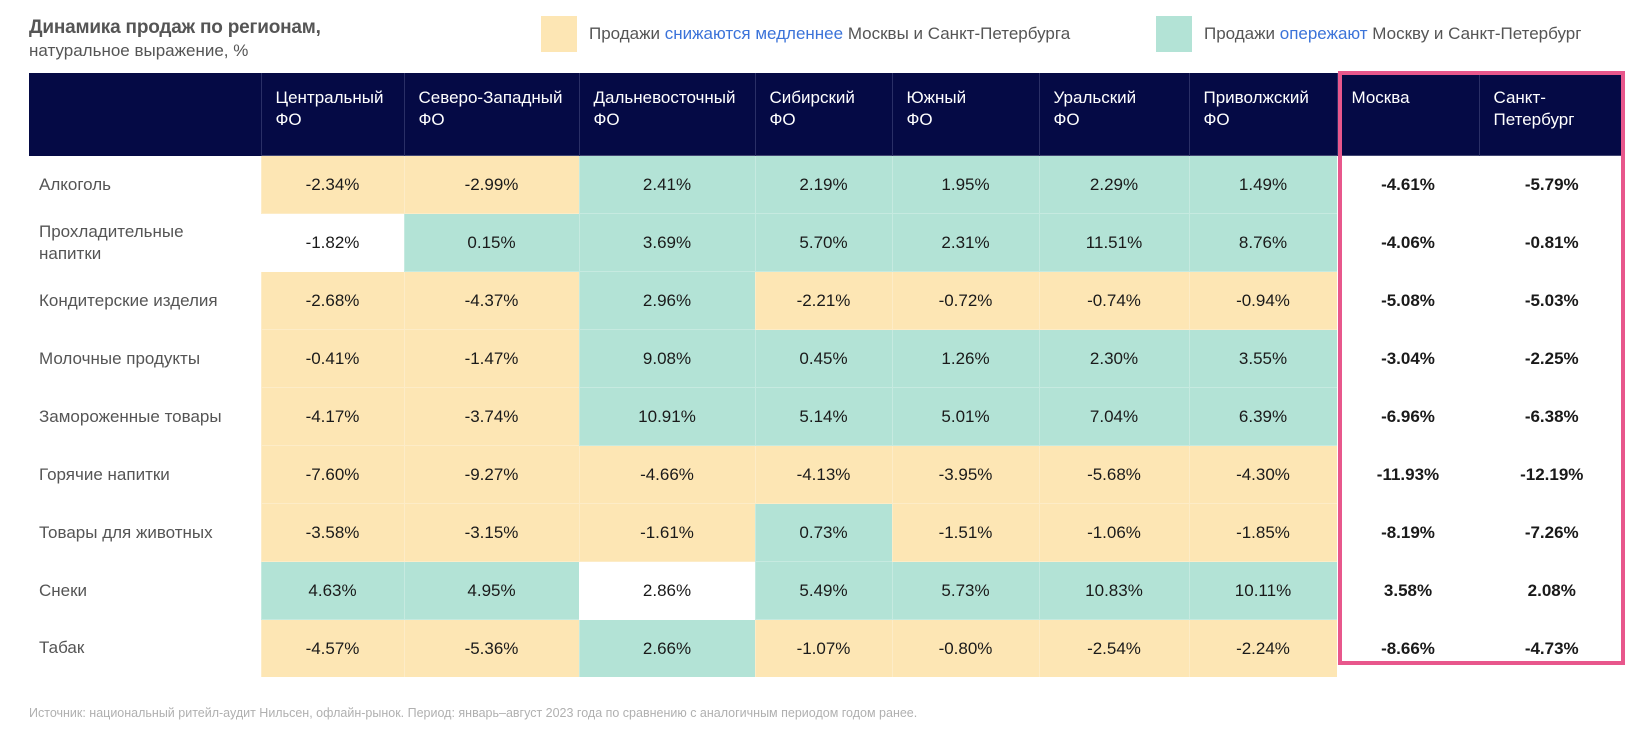 The image size is (1646, 729). Describe the element at coordinates (1551, 300) in the screenshot. I see `city-data-cell: -5.03%` at that location.